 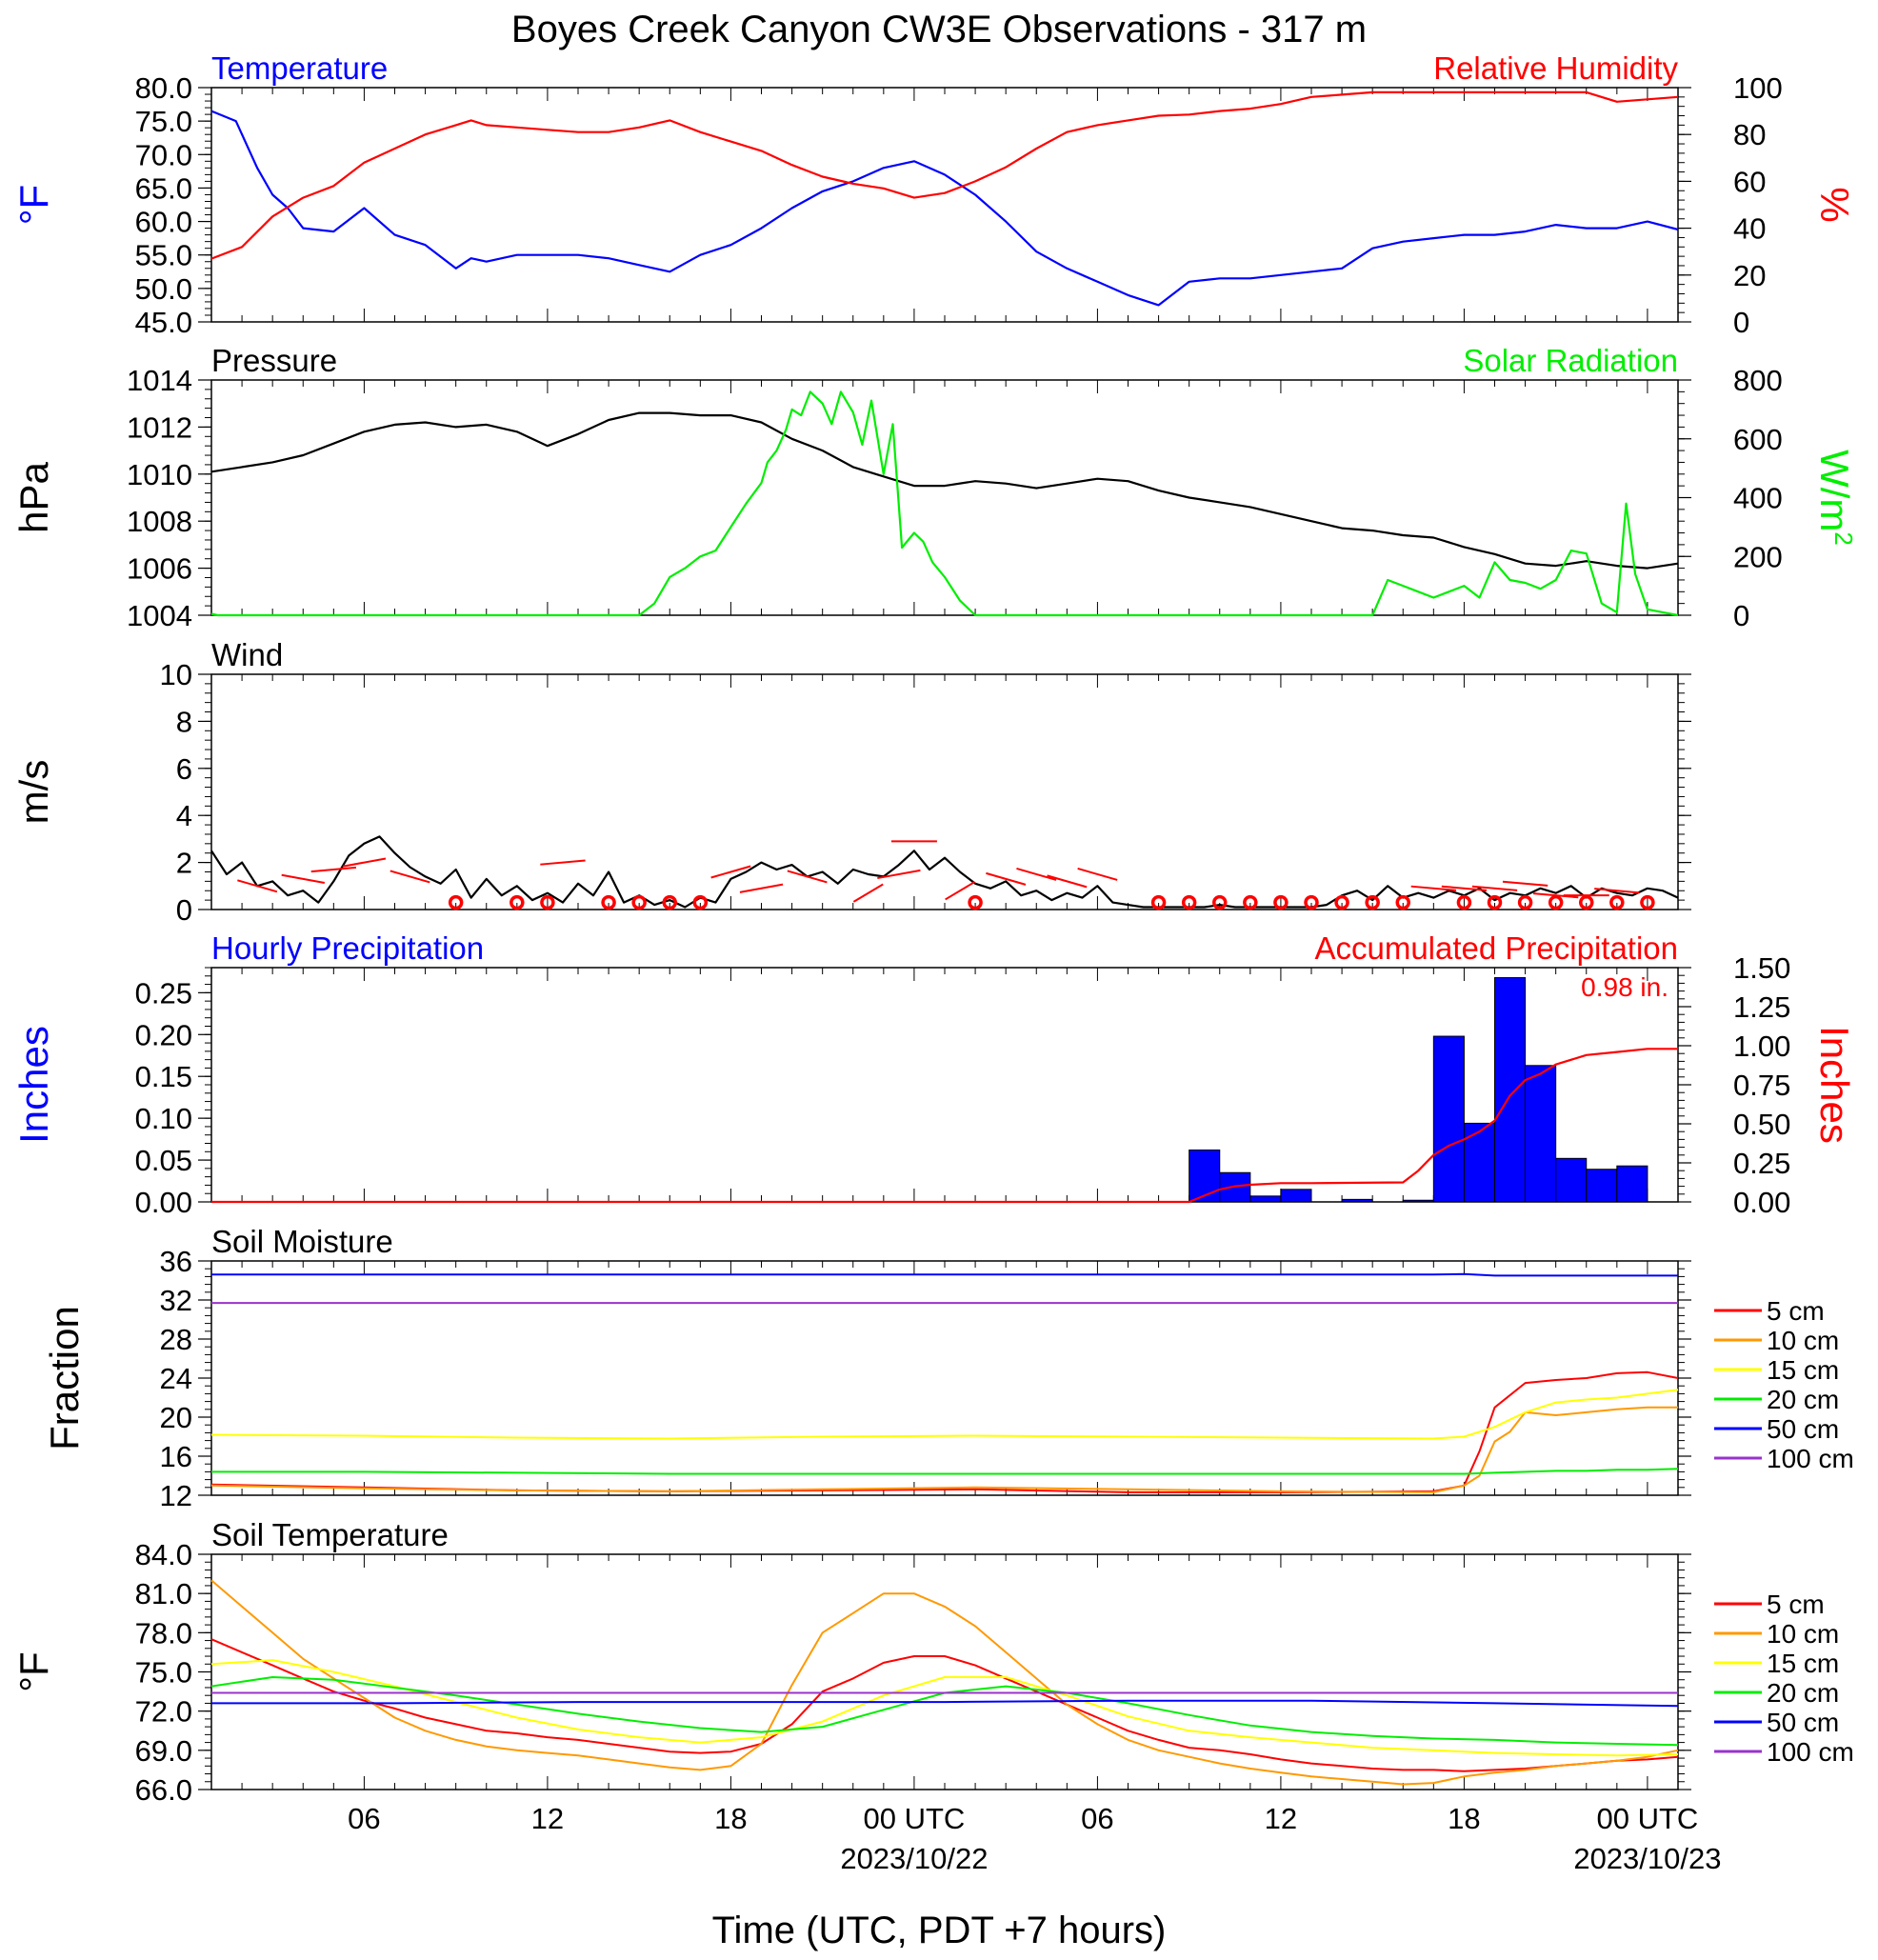 What do you see at coordinates (163, 993) in the screenshot?
I see `y-tick-label-left: 0.25` at bounding box center [163, 993].